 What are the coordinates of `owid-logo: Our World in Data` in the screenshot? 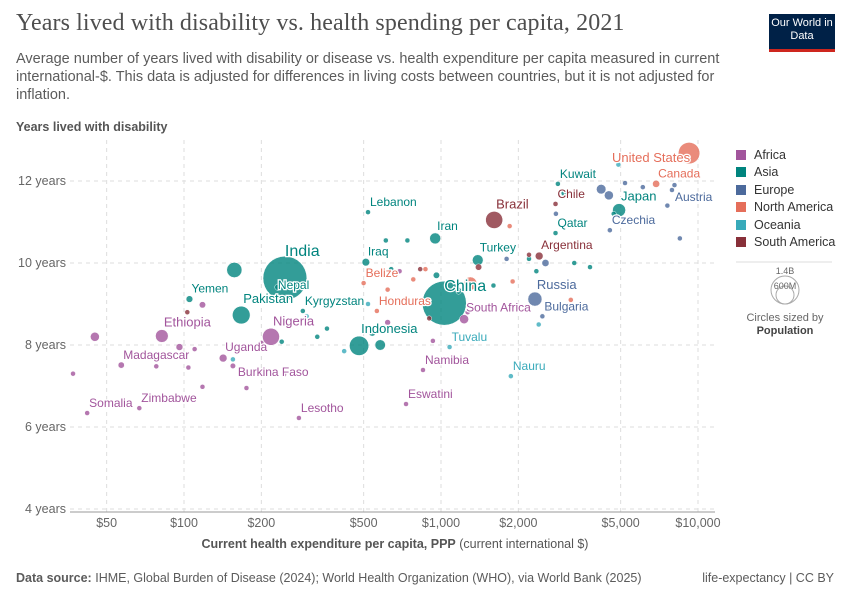 It's located at (802, 33).